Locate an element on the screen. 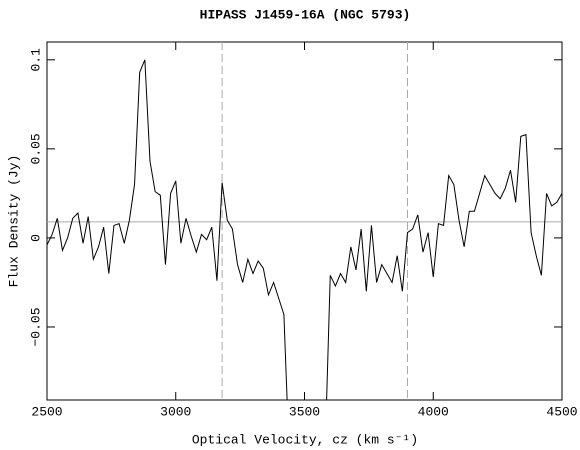 This screenshot has width=580, height=450. y-axis-label: Flux Density (Jy) is located at coordinates (13, 221).